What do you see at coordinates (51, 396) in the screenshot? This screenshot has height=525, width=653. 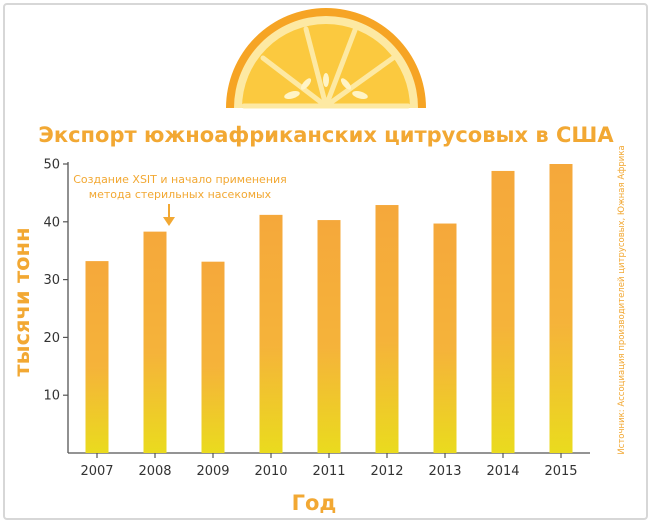 I see `y-tick-label: 10` at bounding box center [51, 396].